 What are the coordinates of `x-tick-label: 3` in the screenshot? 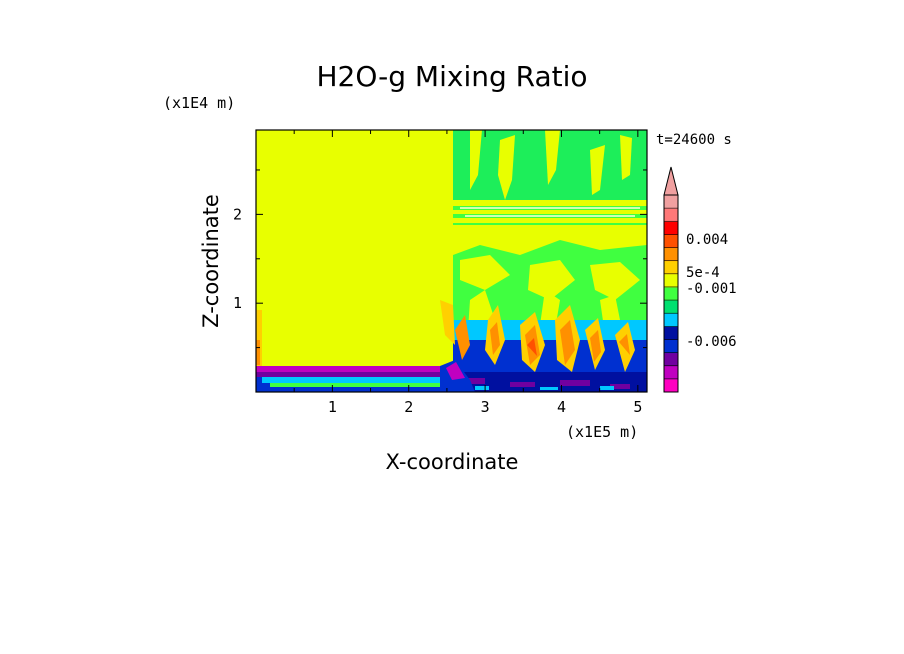 It's located at (485, 407).